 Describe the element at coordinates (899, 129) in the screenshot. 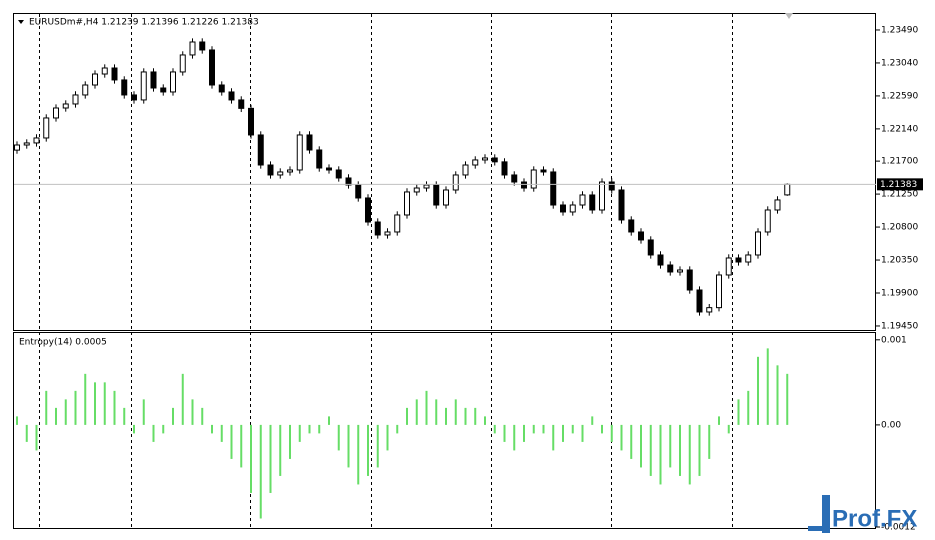

I see `y-tick-label: 1.22140` at that location.